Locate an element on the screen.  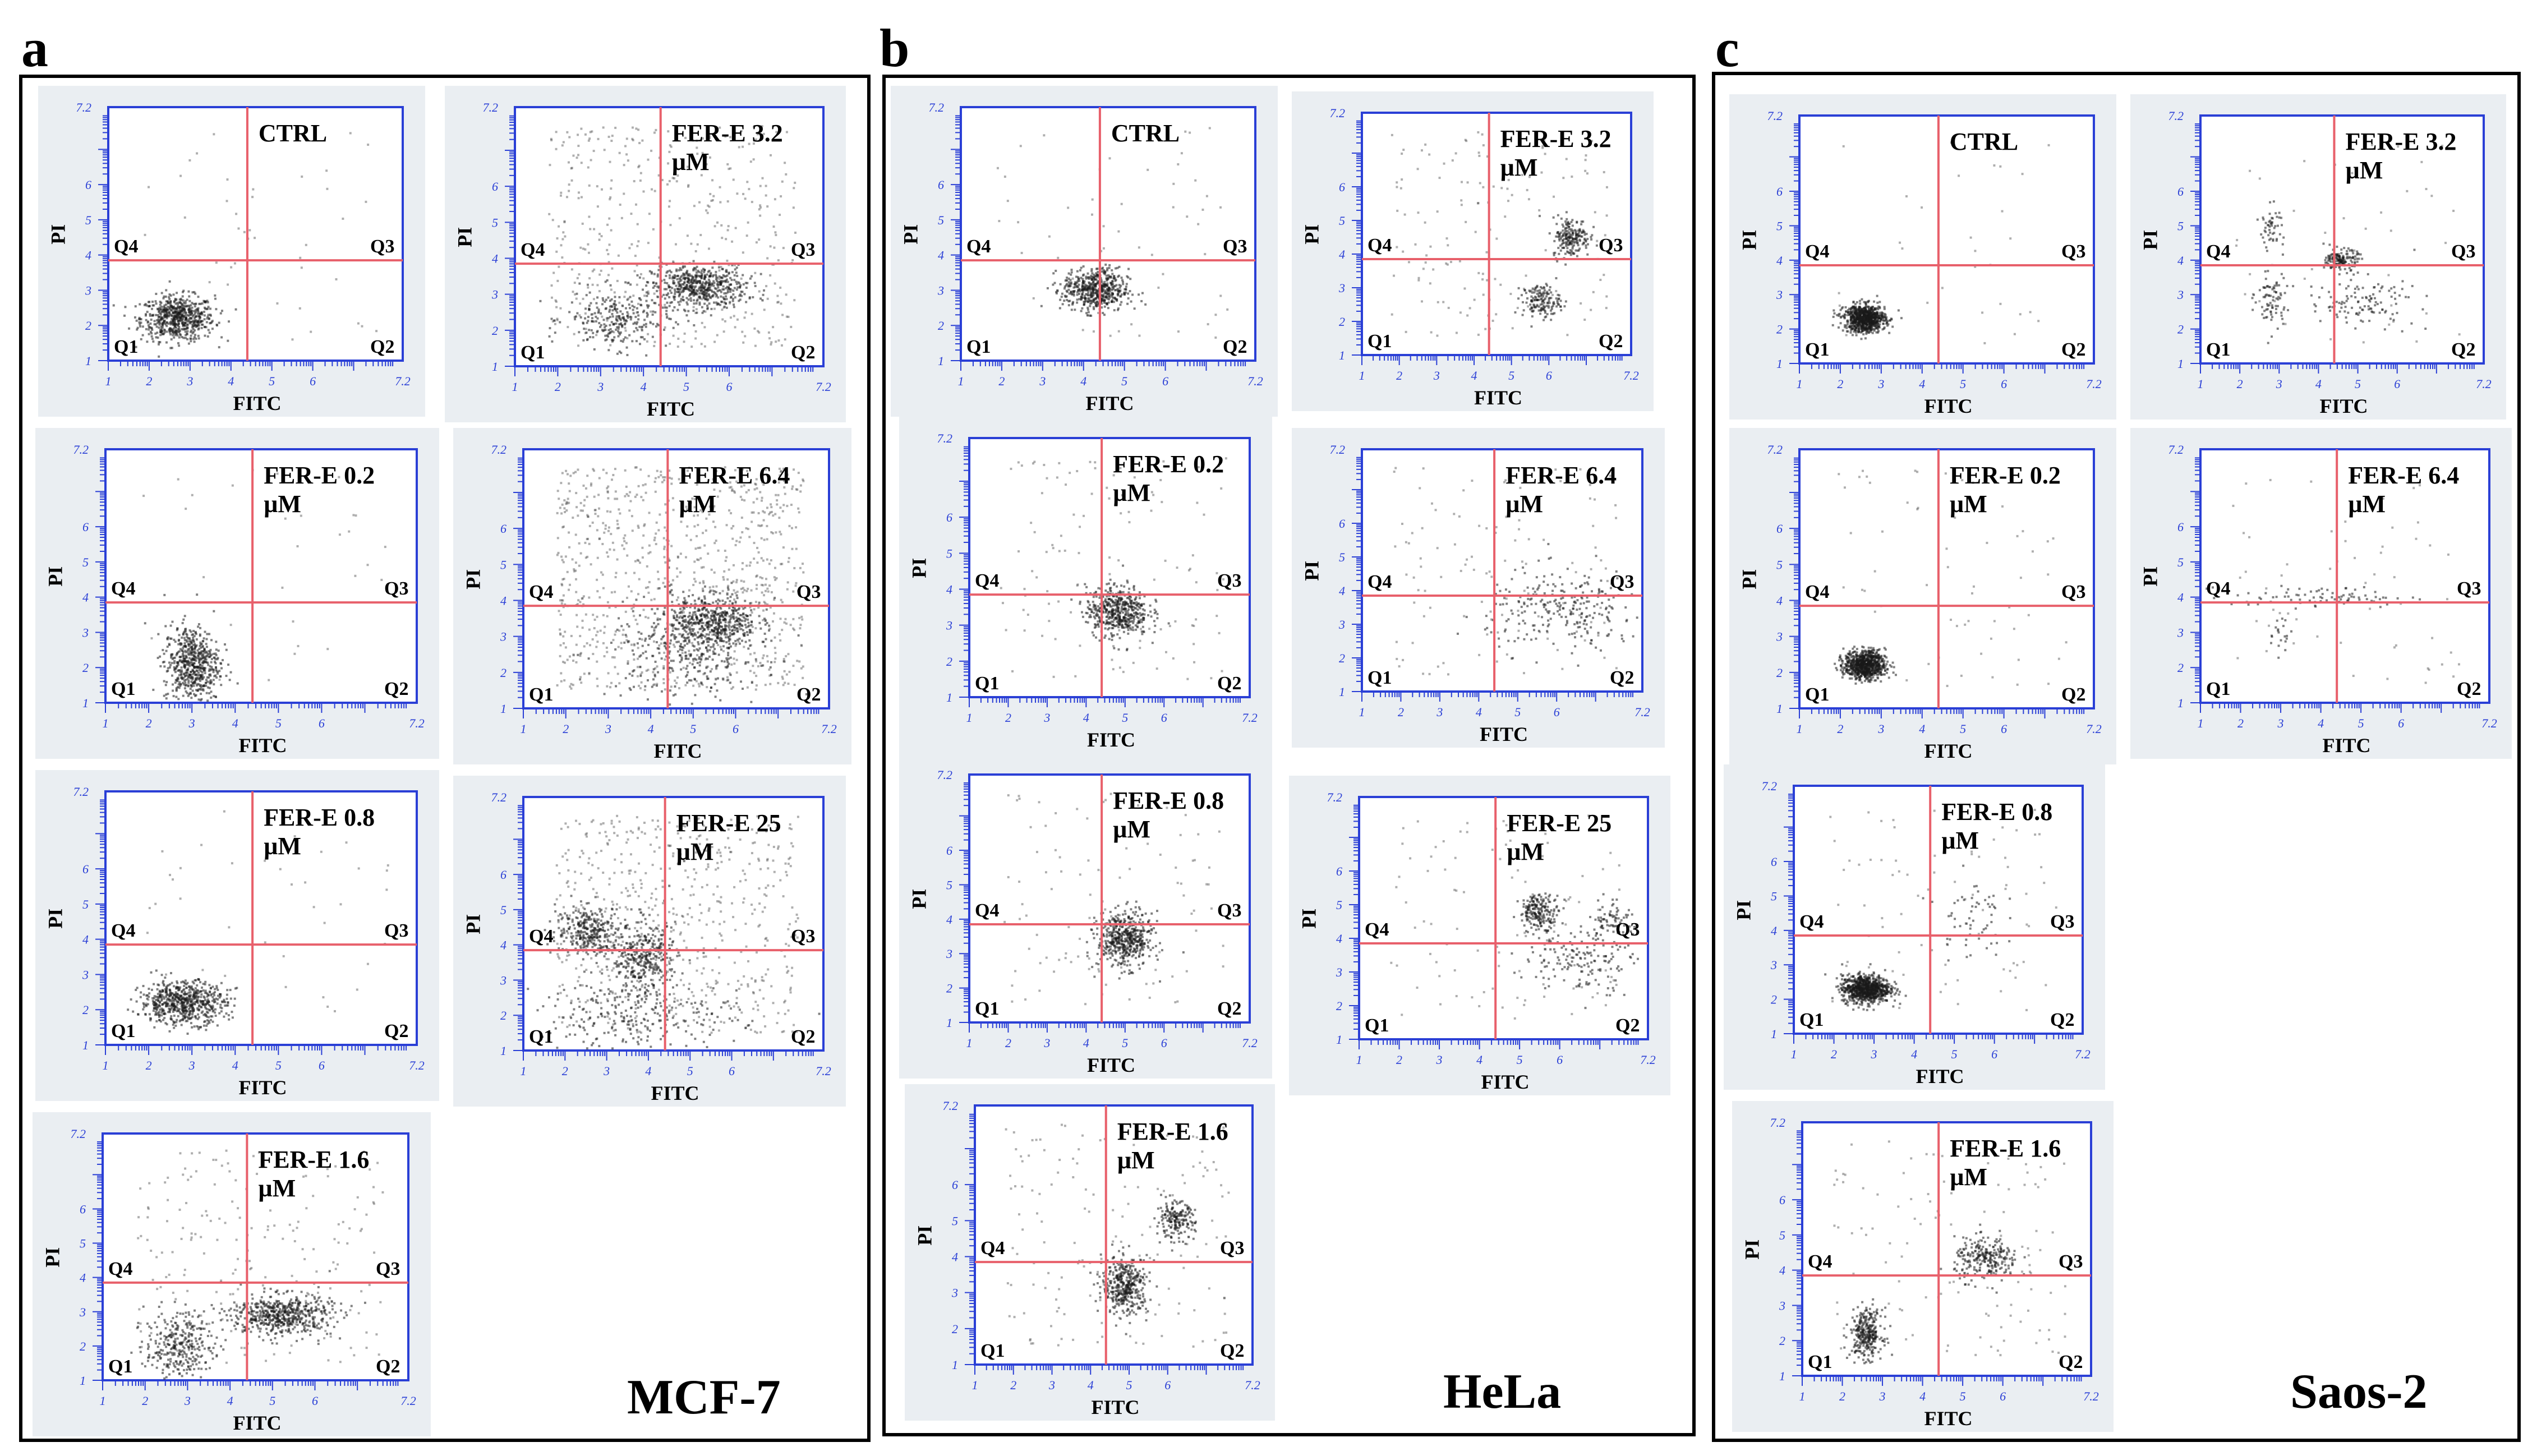
quadrant-label-q2: Q2 is located at coordinates (382, 347).